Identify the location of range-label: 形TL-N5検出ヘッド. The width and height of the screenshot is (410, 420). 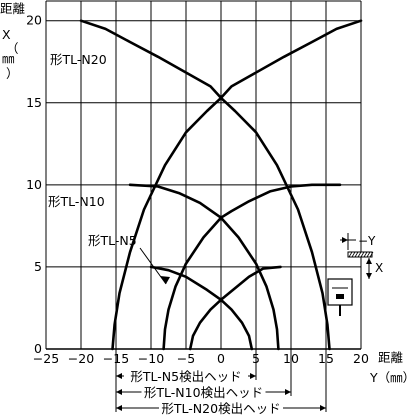
(185, 376).